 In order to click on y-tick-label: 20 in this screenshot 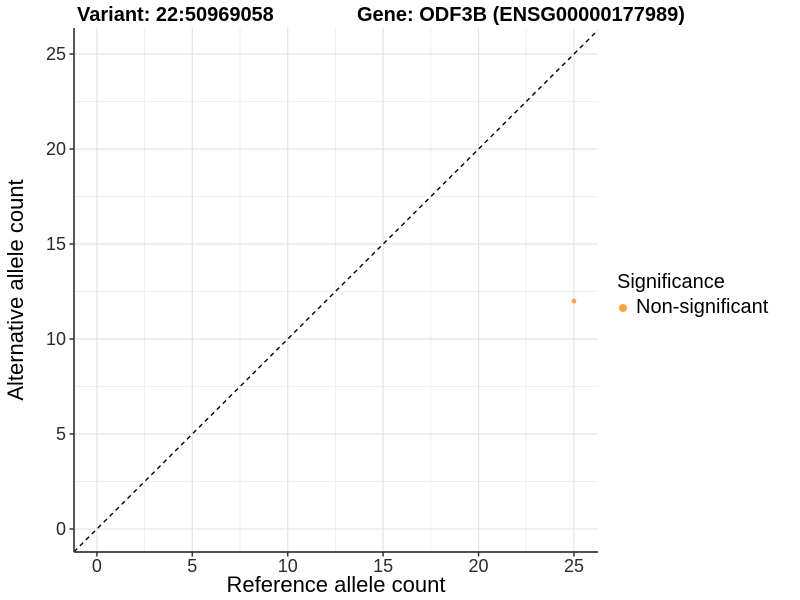, I will do `click(55, 149)`.